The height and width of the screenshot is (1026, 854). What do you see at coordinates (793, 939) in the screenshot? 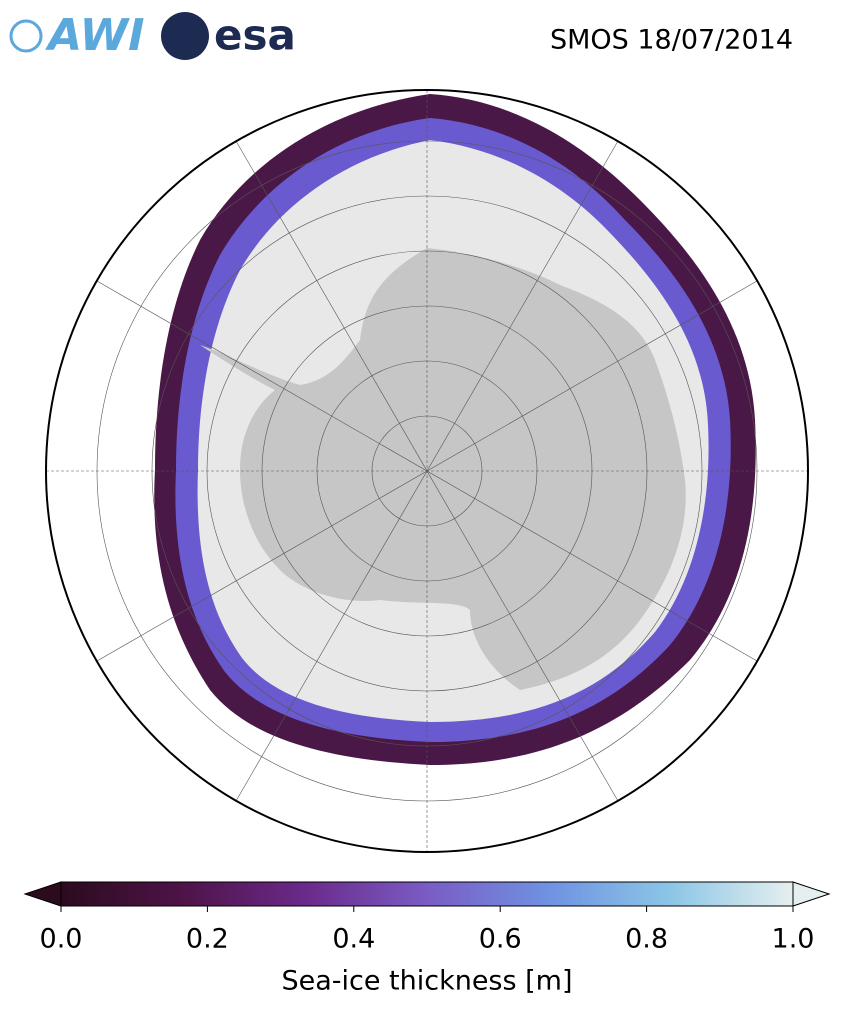
I see `colorbar-tick-label: 1.0` at bounding box center [793, 939].